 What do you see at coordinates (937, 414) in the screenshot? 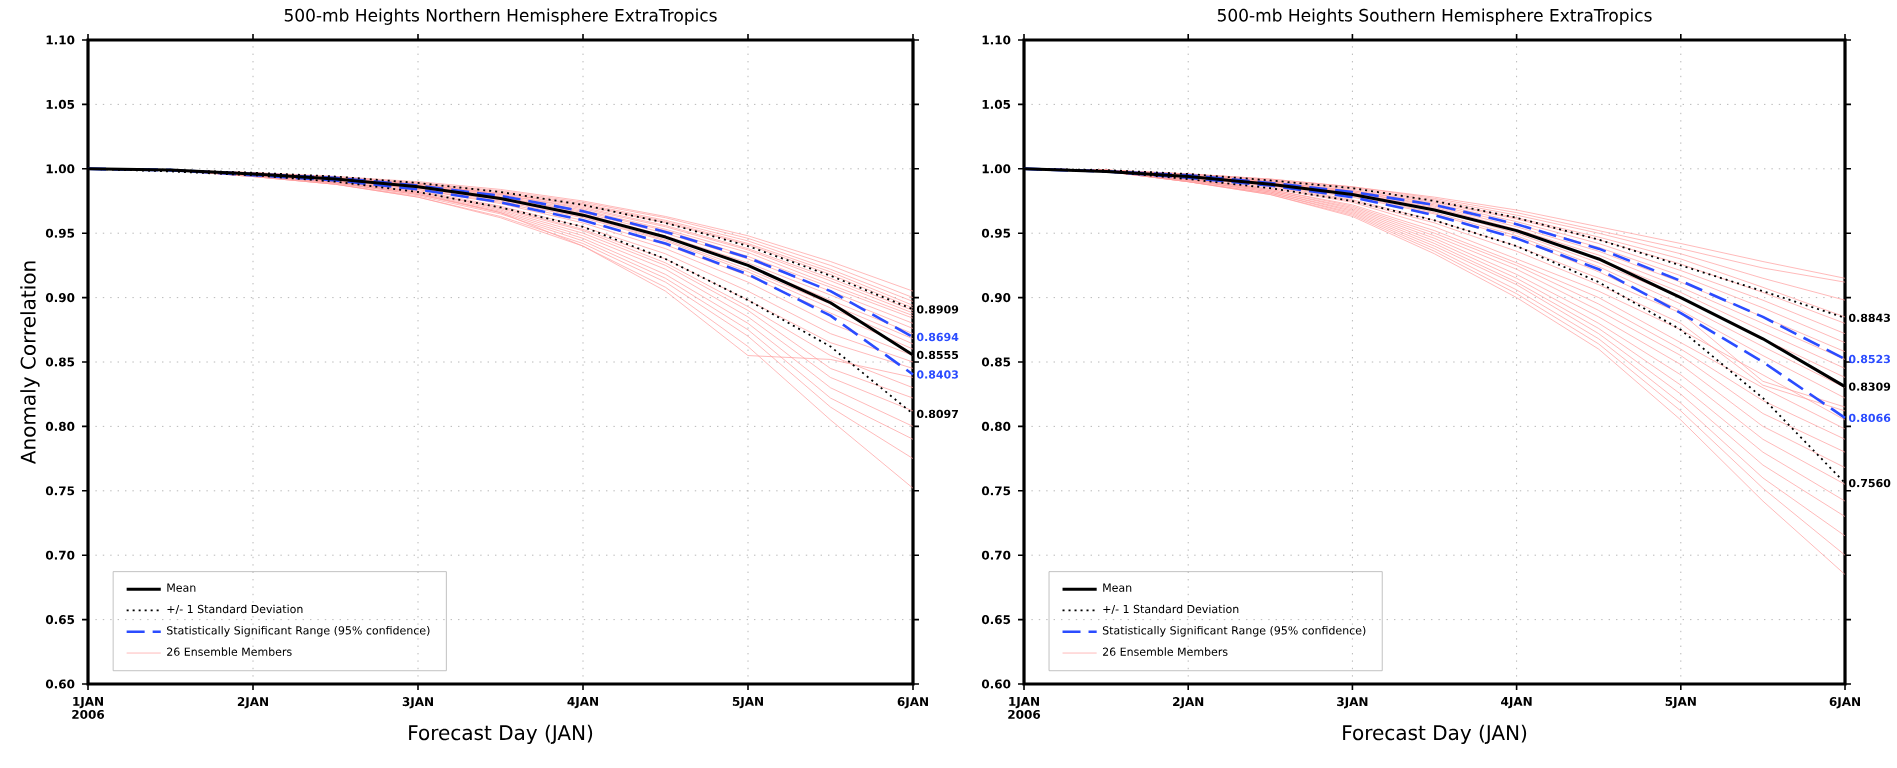
I see `data-label: 0.8097` at bounding box center [937, 414].